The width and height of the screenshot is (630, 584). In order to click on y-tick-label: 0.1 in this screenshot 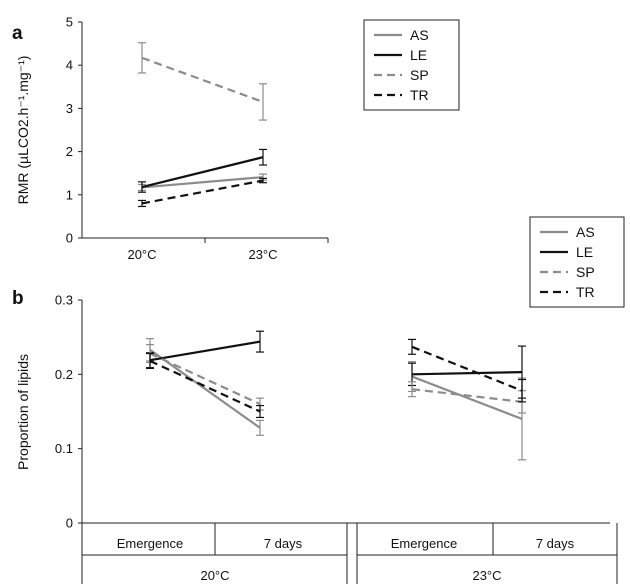, I will do `click(64, 448)`.